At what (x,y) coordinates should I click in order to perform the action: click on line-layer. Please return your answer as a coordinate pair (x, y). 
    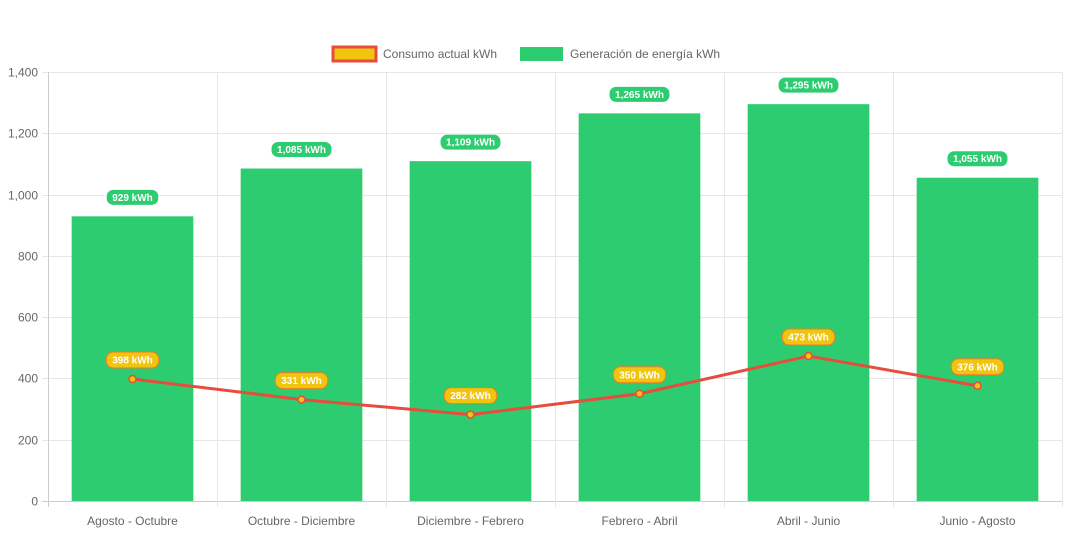
    Looking at the image, I should click on (555, 385).